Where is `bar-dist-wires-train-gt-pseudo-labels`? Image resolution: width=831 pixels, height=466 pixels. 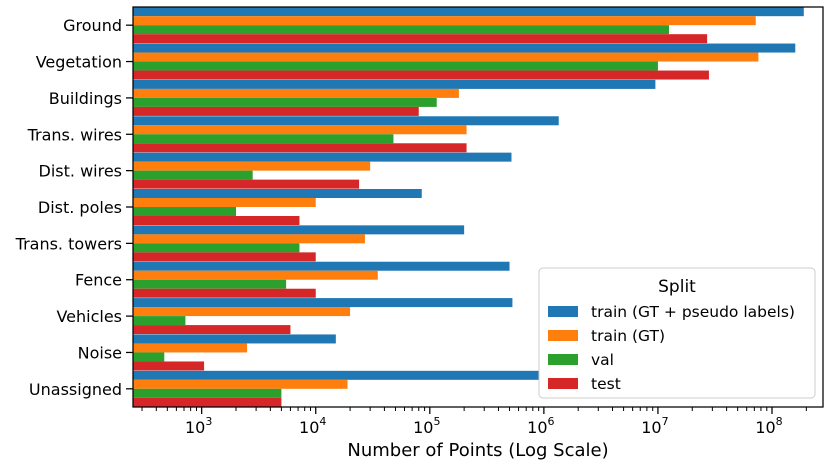 bar-dist-wires-train-gt-pseudo-labels is located at coordinates (322, 157).